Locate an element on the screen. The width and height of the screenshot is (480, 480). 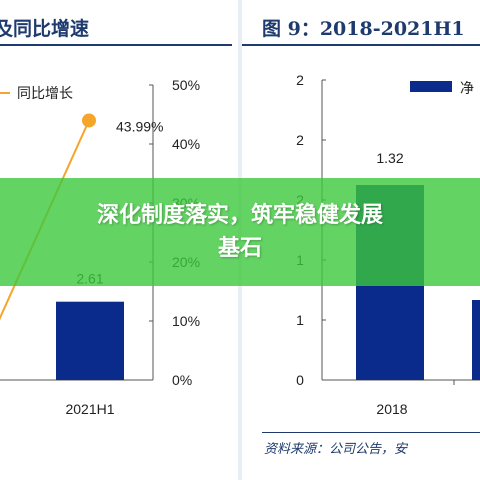
left-legend-label: 同比增长 is located at coordinates (45, 93).